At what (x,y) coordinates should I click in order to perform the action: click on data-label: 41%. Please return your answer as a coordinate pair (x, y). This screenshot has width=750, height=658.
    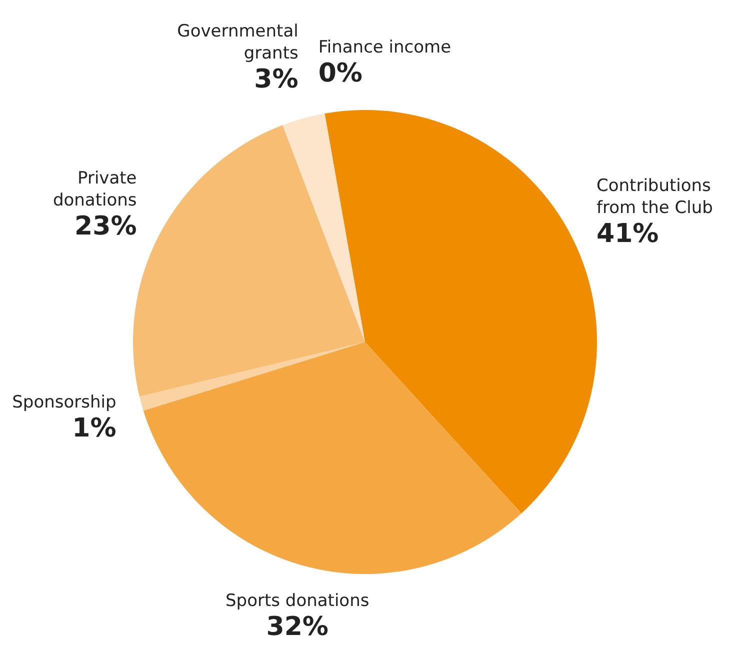
    Looking at the image, I should click on (627, 233).